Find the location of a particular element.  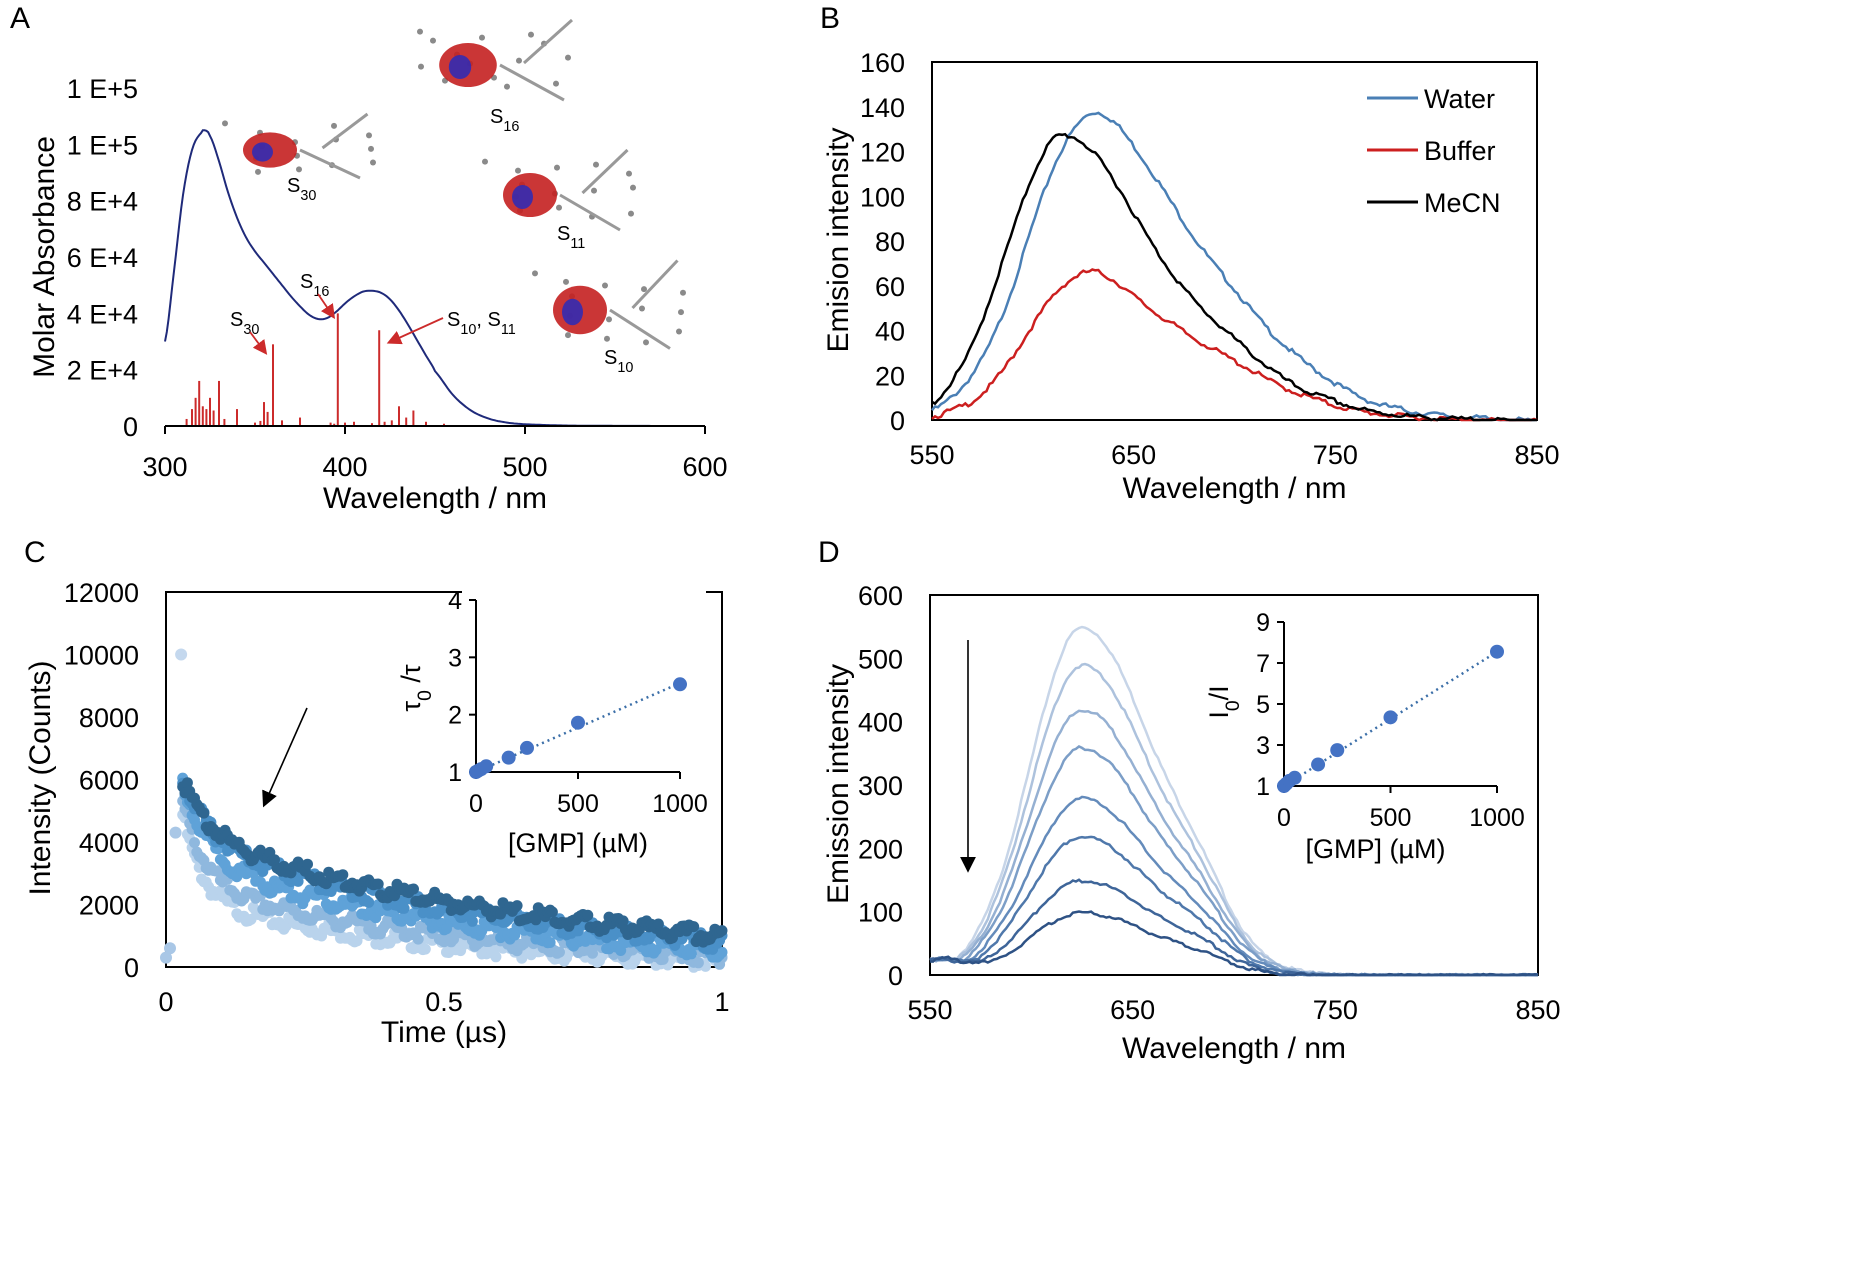

y-tick-label: 10000 is located at coordinates (101, 656).